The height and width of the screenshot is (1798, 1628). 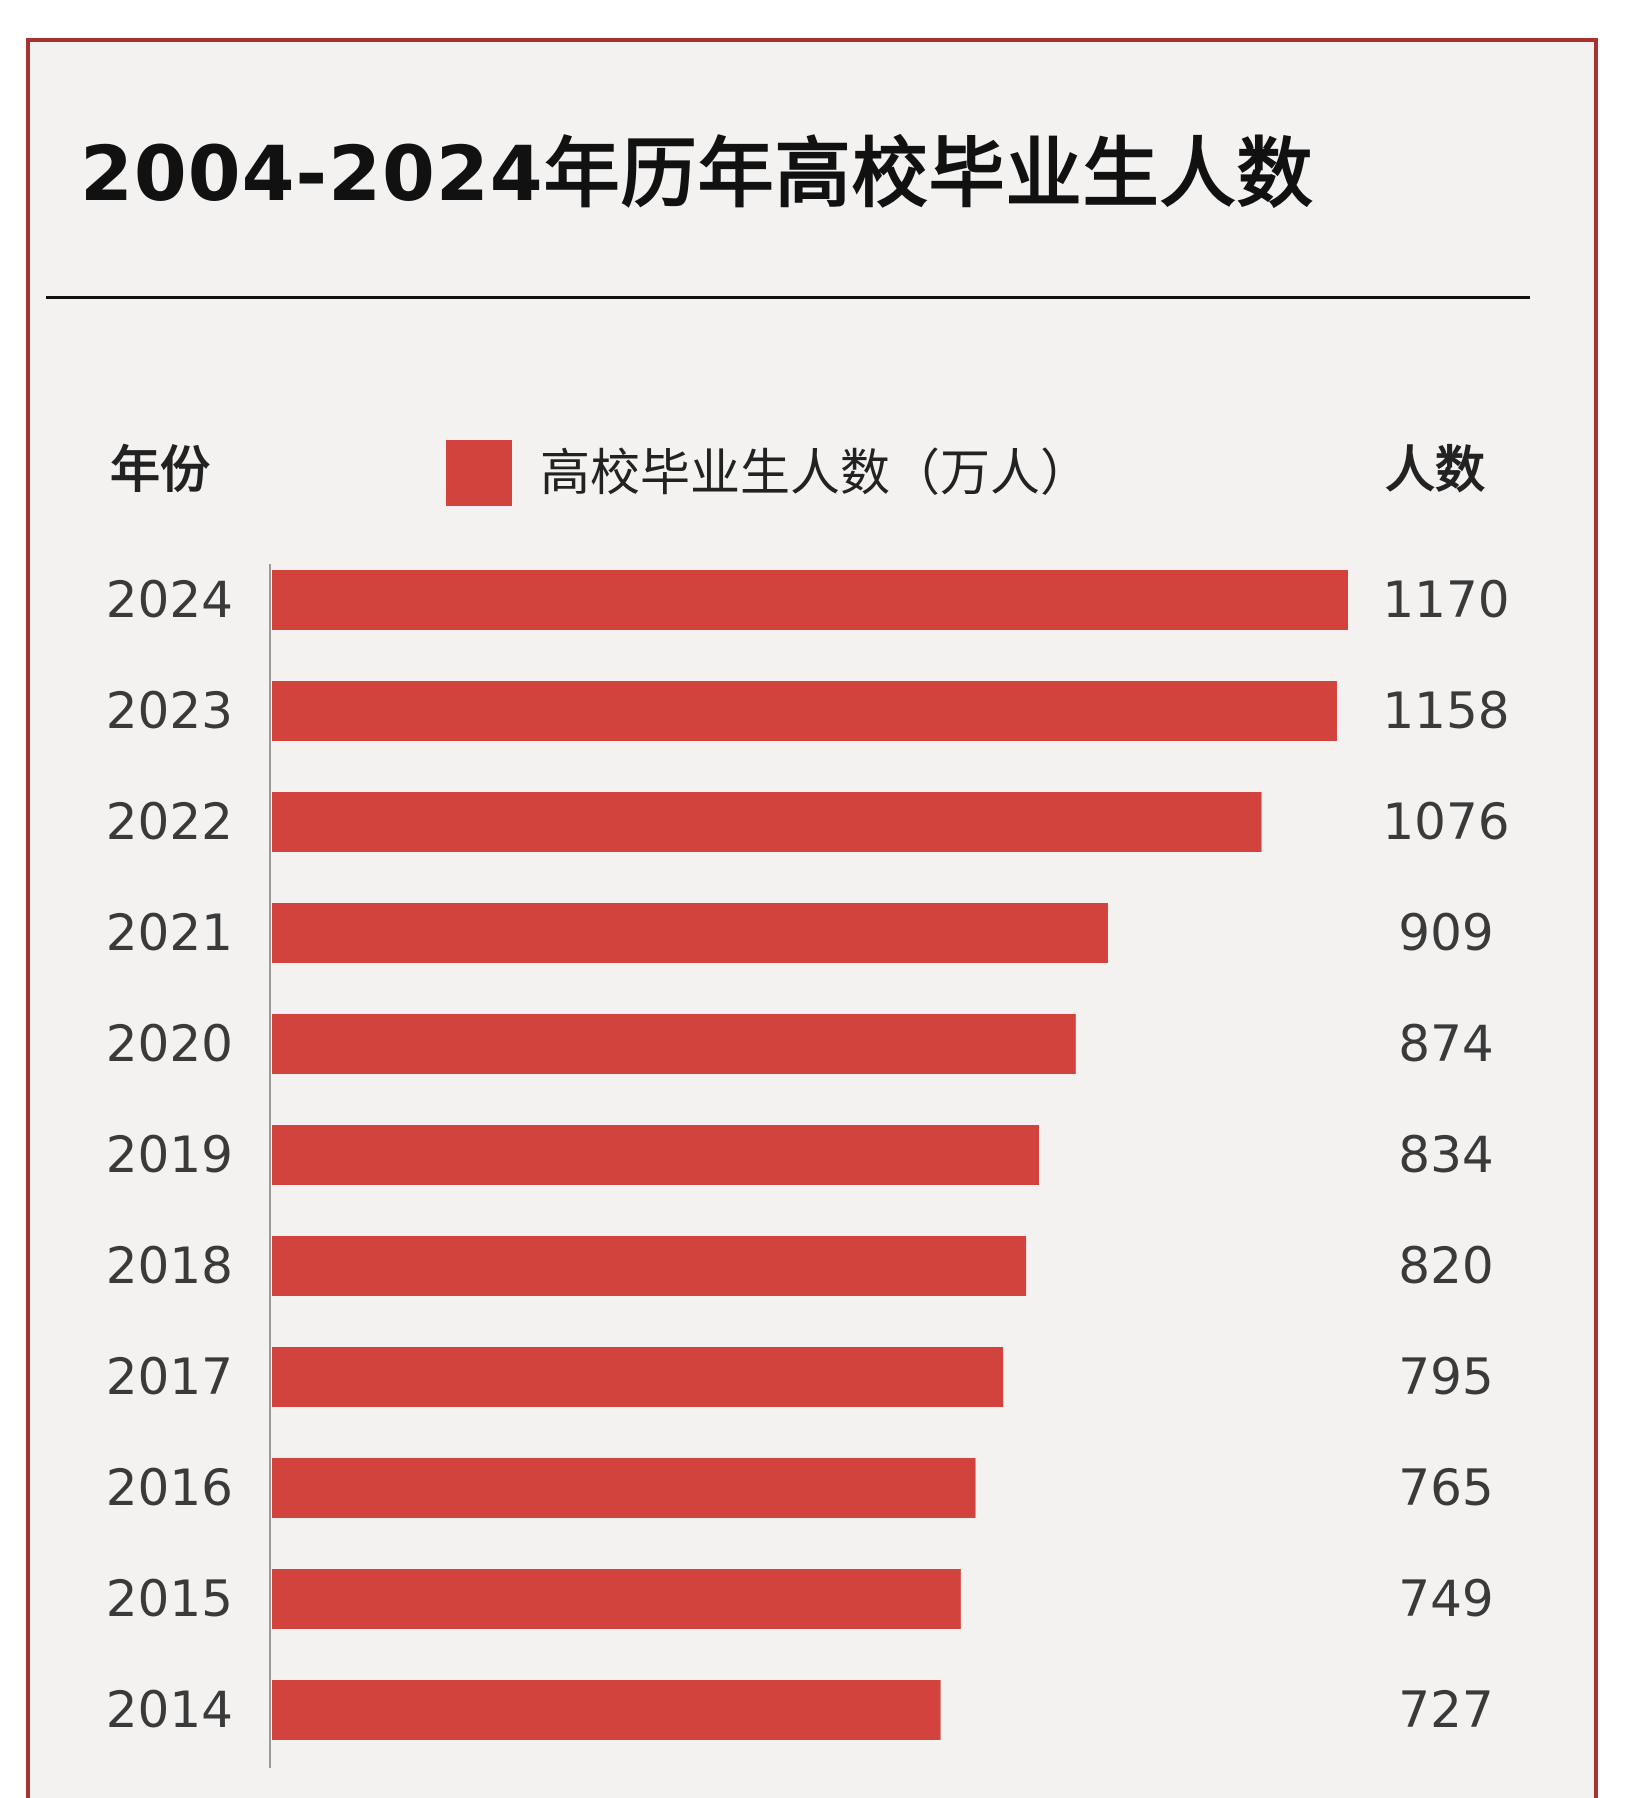 I want to click on year-label-2024: 2024, so click(x=169, y=600).